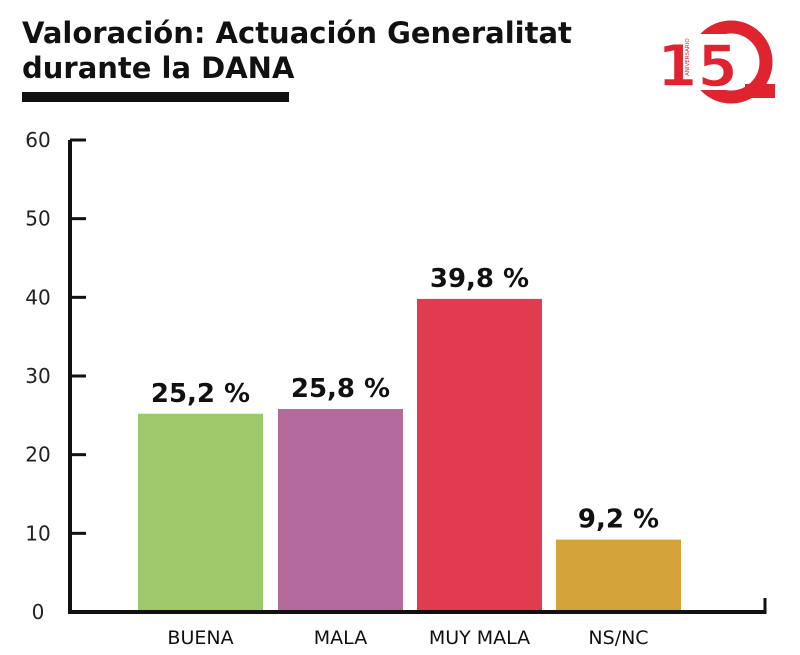 This screenshot has height=655, width=800. I want to click on title-underline, so click(155, 97).